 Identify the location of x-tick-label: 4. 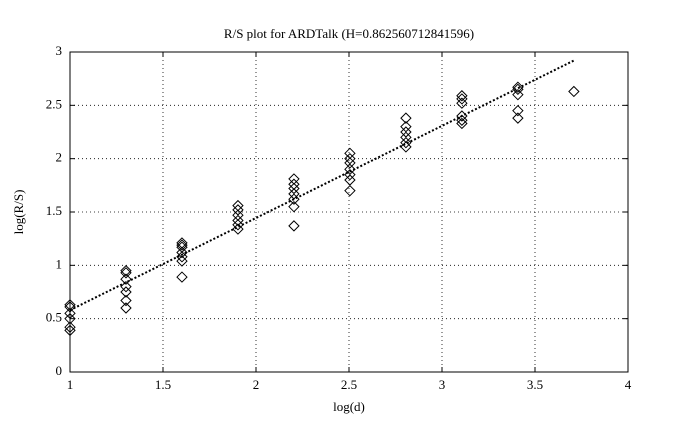
(628, 384).